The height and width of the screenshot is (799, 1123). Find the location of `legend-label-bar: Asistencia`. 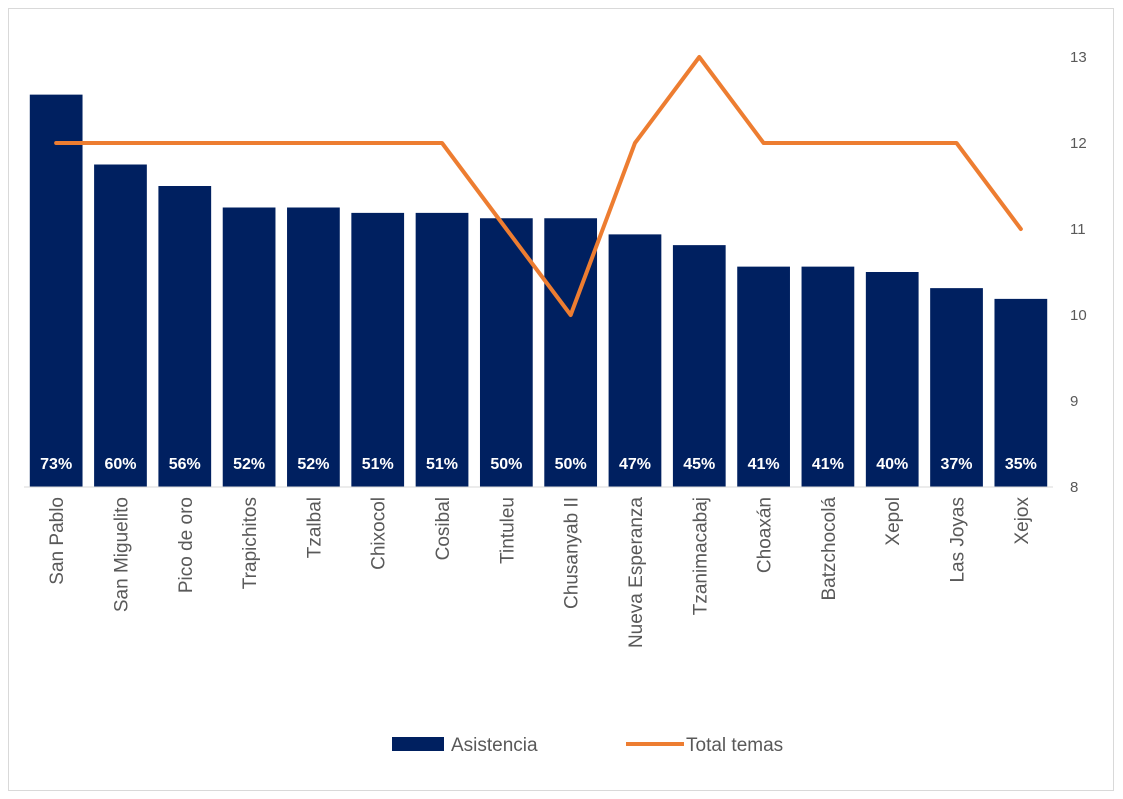

legend-label-bar: Asistencia is located at coordinates (494, 745).